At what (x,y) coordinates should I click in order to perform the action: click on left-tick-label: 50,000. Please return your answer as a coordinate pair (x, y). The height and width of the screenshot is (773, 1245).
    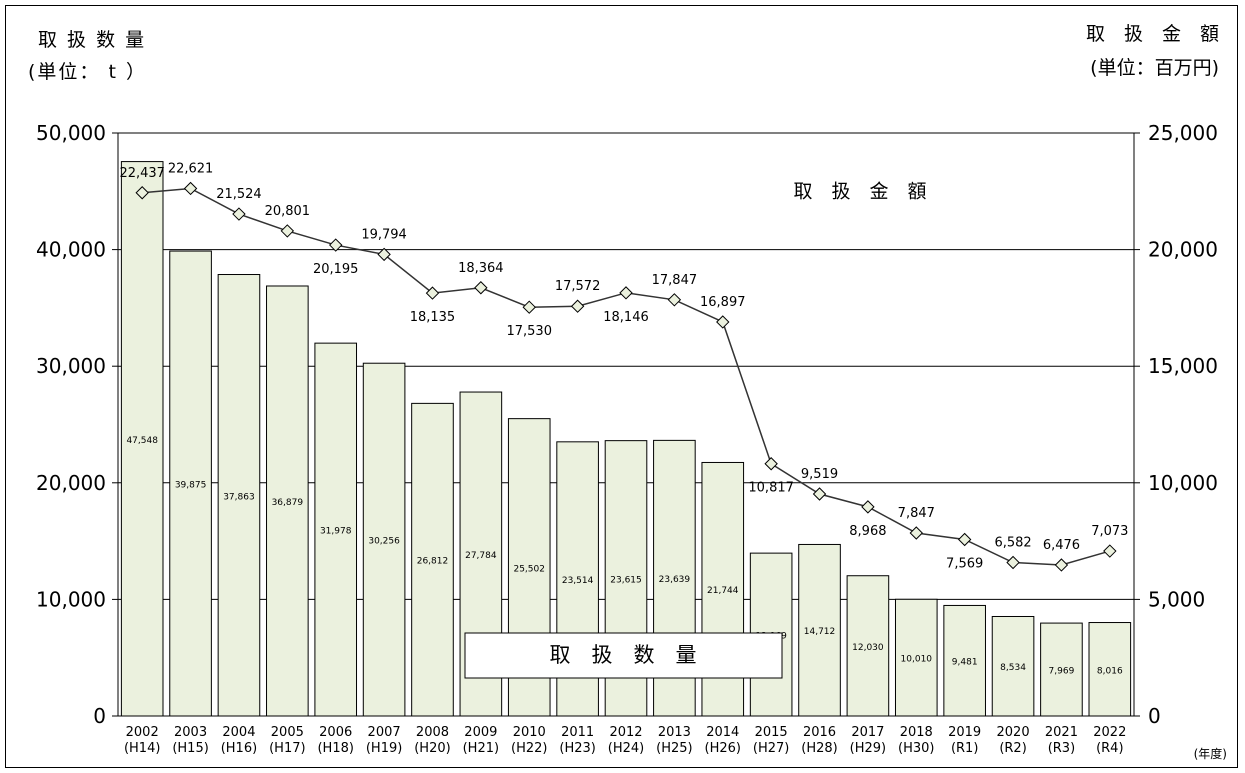
    Looking at the image, I should click on (71, 133).